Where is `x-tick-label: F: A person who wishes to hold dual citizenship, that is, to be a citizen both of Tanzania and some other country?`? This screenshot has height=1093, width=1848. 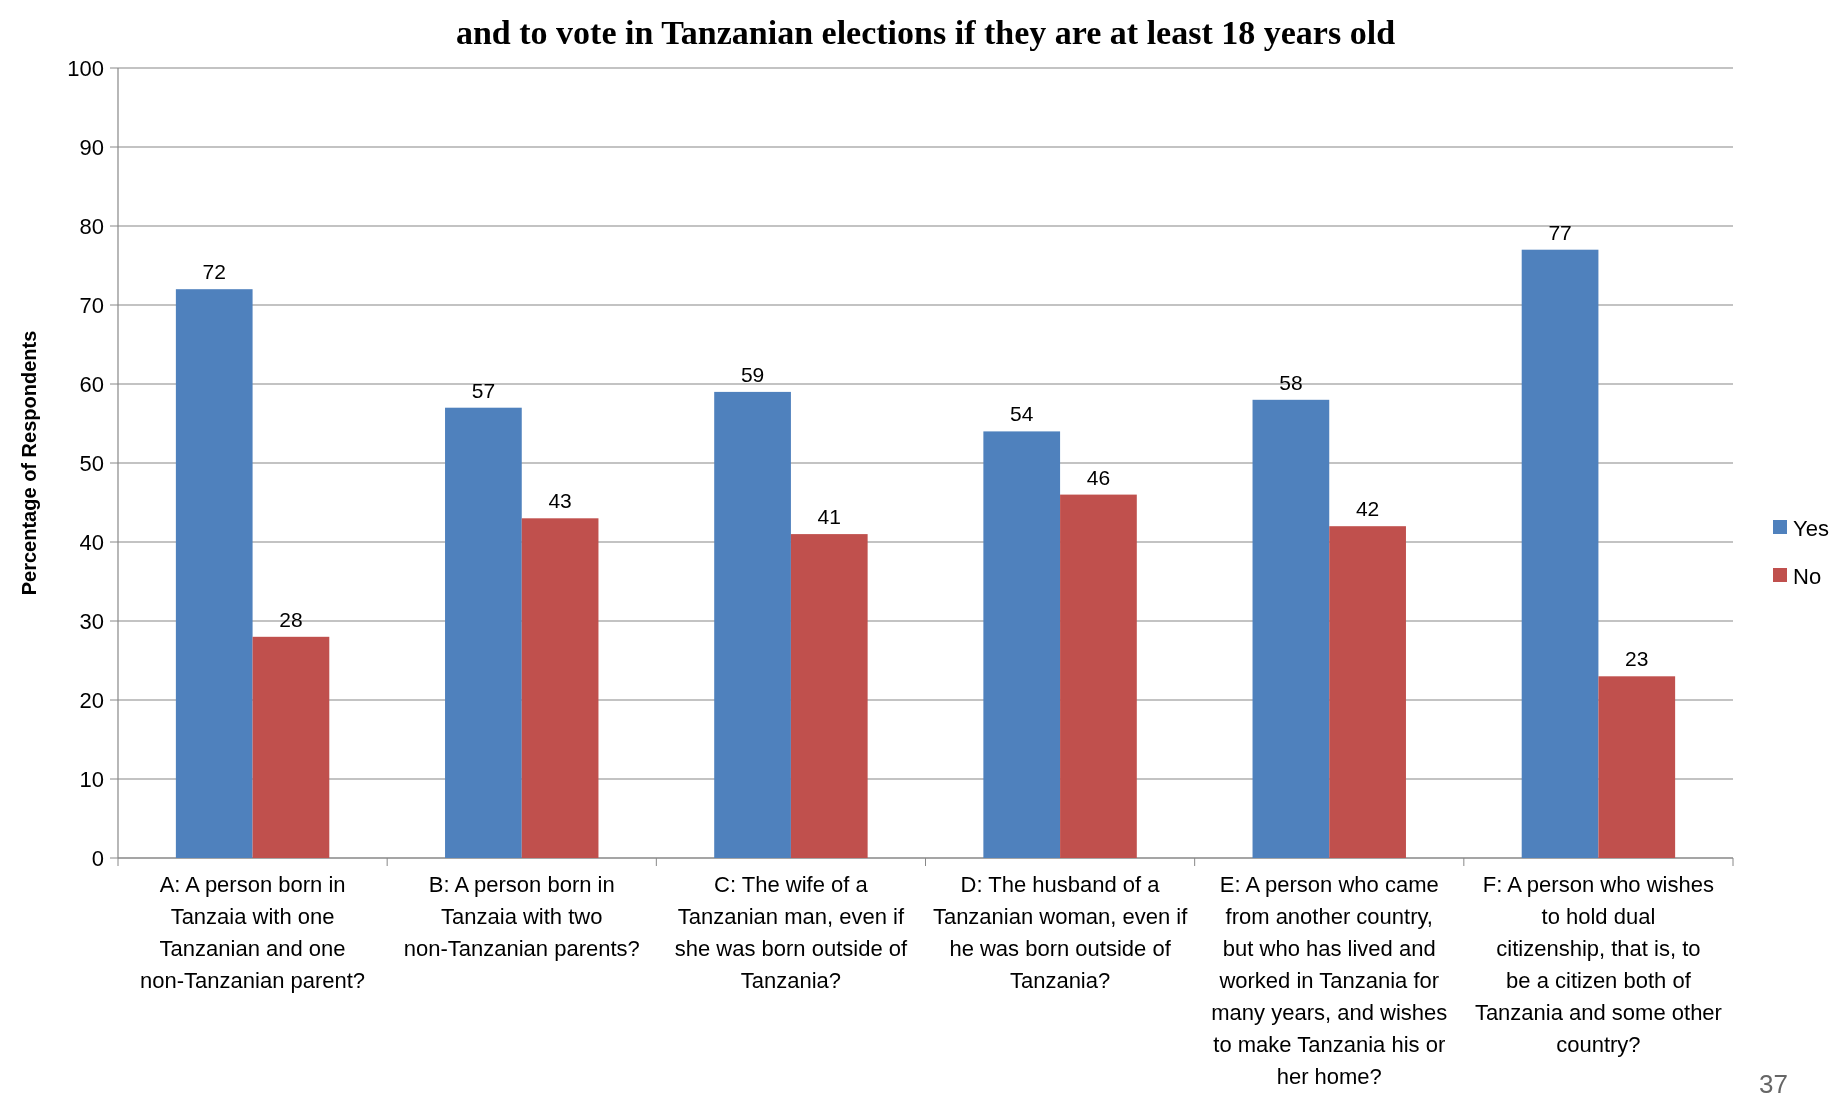 x-tick-label: F: A person who wishes to hold dual citizenship, that is, to be a citizen both of Tanzania and some other country? is located at coordinates (1598, 964).